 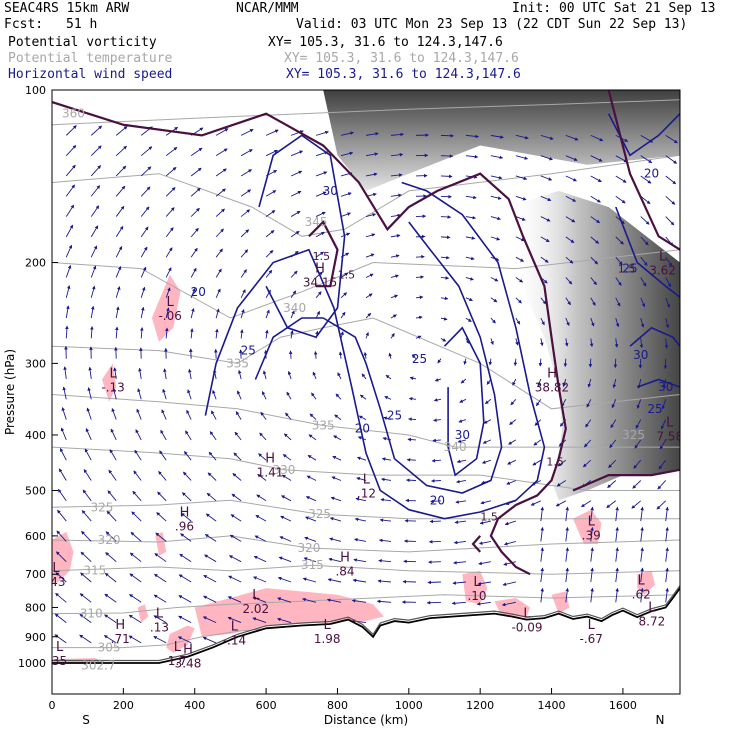 I want to click on pv-extremum-value: 38.82, so click(x=552, y=387).